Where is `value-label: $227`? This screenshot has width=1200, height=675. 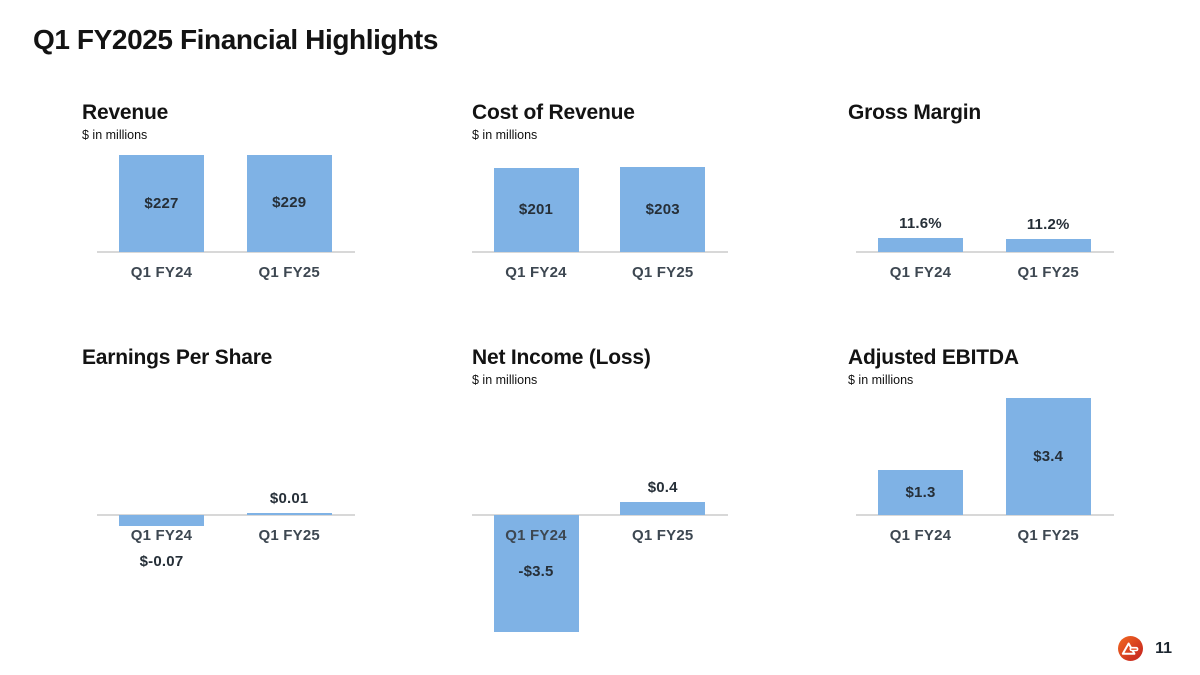 value-label: $227 is located at coordinates (161, 203).